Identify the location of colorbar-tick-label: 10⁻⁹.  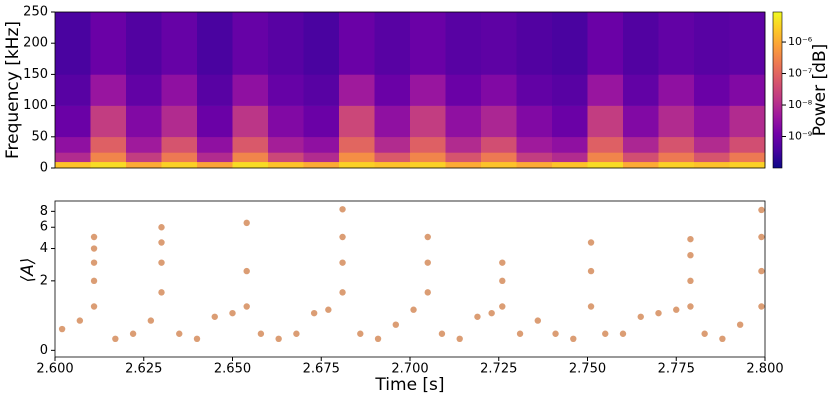
(800, 136).